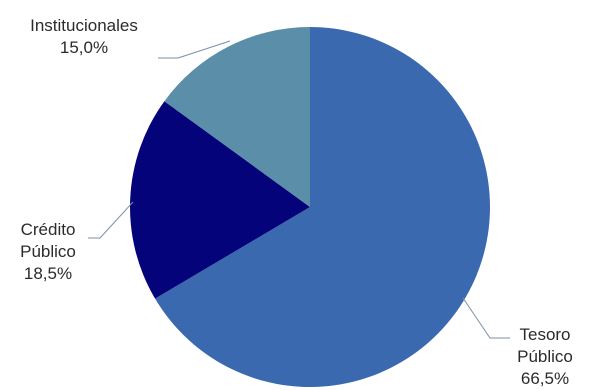  Describe the element at coordinates (194, 49) in the screenshot. I see `leader-line-institucionales` at that location.